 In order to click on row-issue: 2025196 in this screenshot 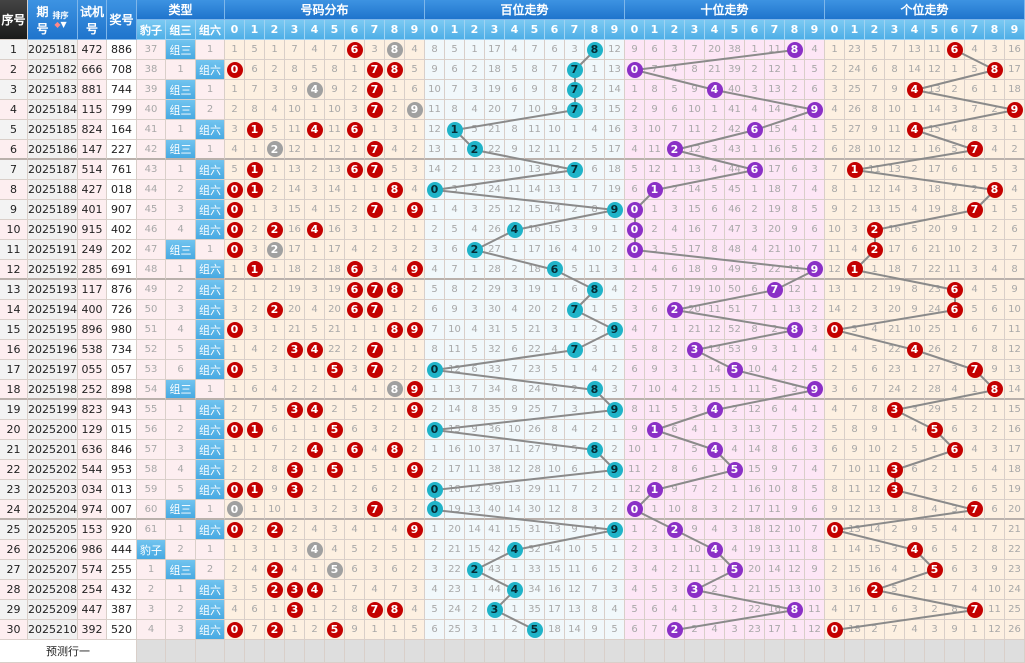, I will do `click(53, 350)`.